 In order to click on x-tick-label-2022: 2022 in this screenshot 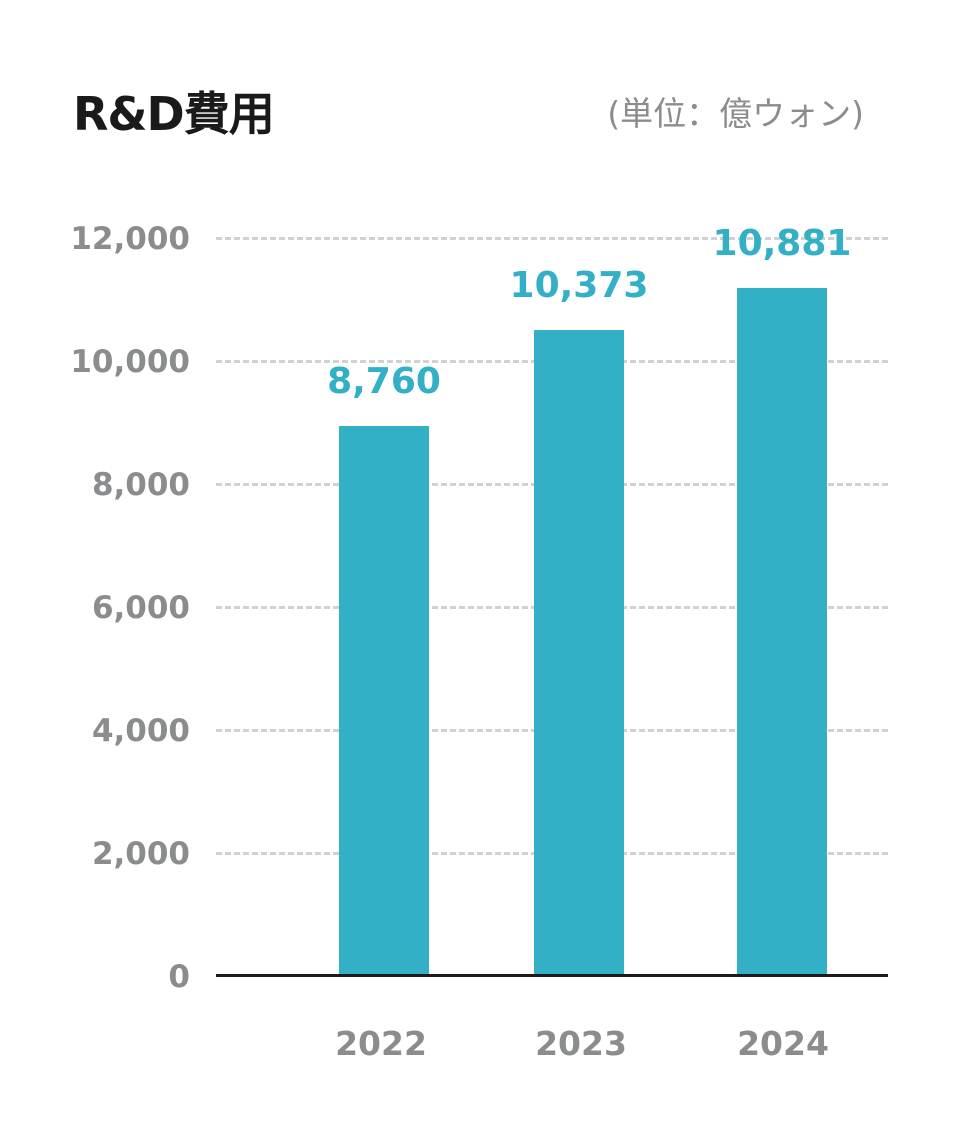, I will do `click(381, 1043)`.